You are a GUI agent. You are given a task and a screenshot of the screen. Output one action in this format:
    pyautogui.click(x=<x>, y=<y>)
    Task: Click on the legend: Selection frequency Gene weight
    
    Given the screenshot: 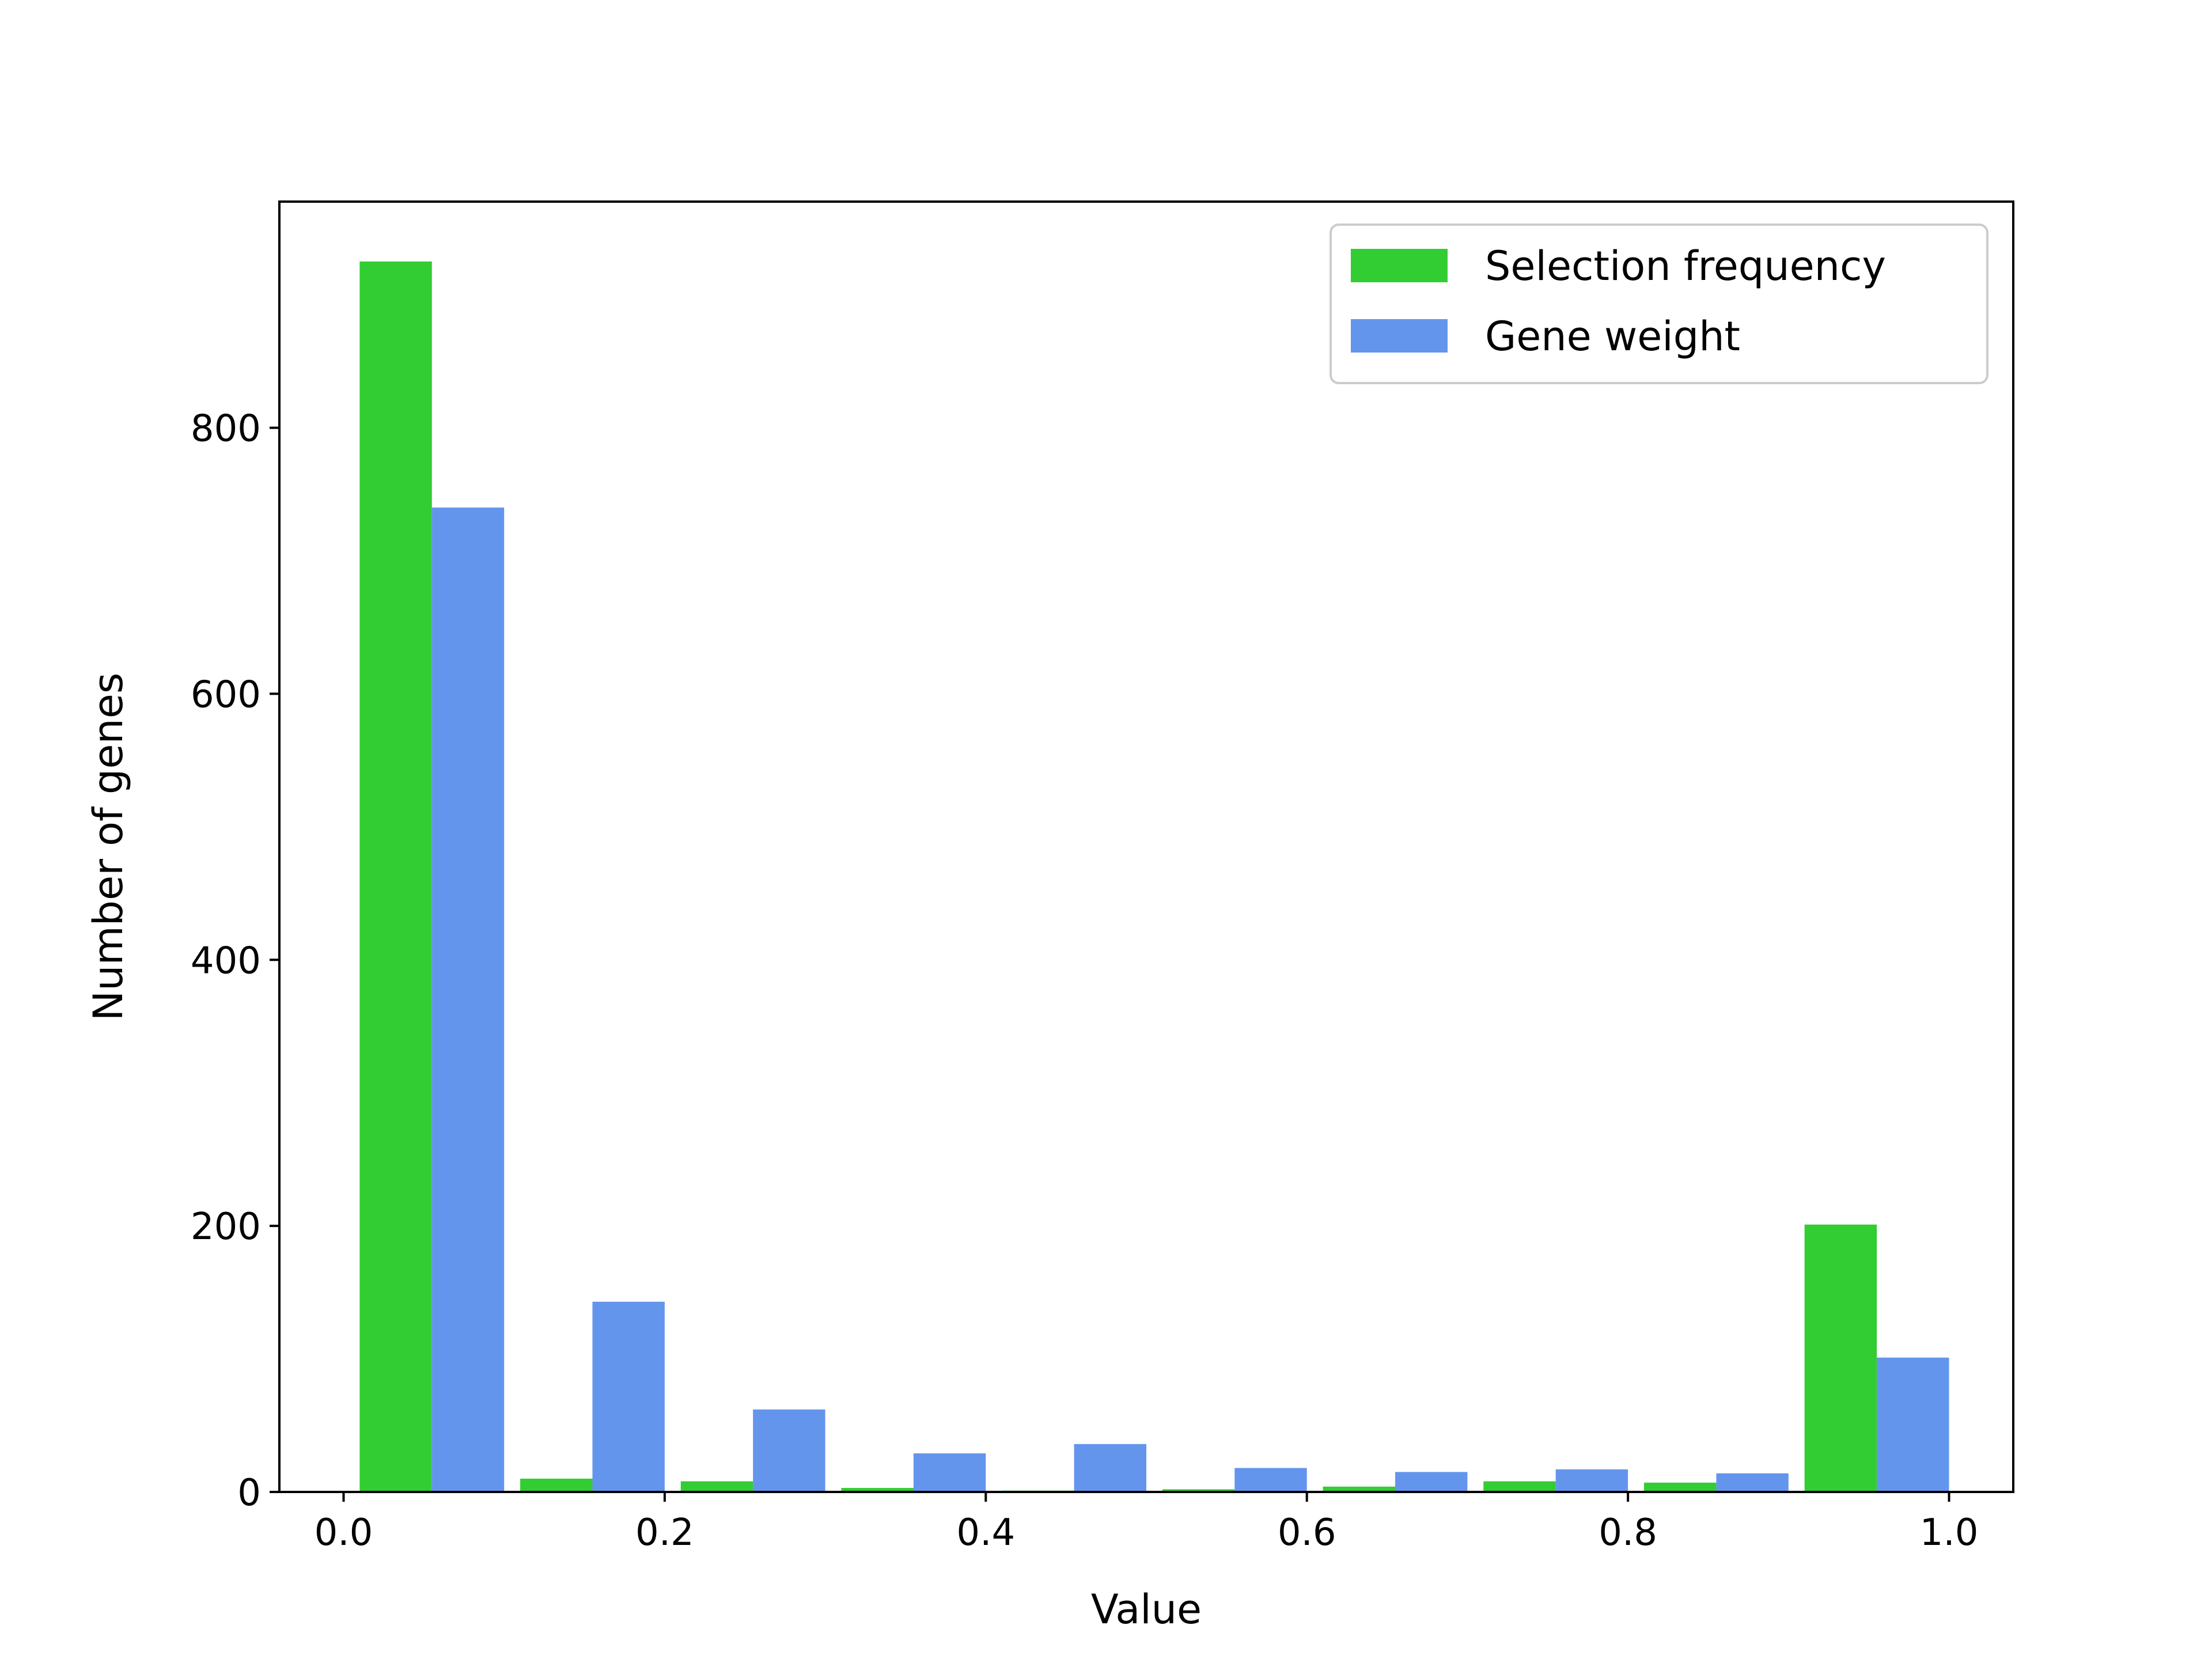 What is the action you would take?
    pyautogui.click(x=1659, y=304)
    